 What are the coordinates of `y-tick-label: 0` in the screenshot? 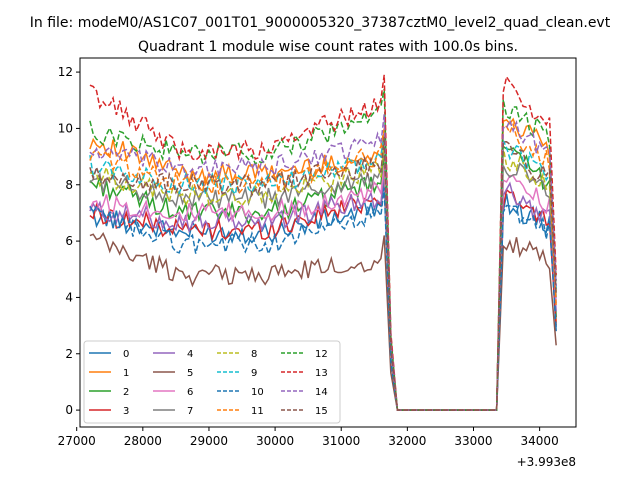 It's located at (69, 410).